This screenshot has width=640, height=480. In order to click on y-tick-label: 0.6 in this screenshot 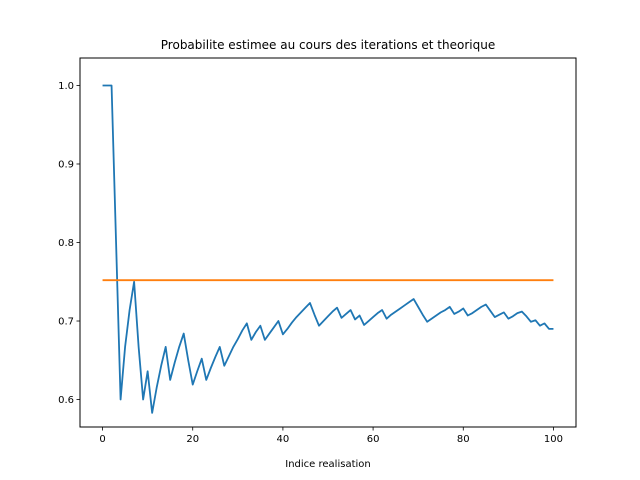, I will do `click(66, 400)`.